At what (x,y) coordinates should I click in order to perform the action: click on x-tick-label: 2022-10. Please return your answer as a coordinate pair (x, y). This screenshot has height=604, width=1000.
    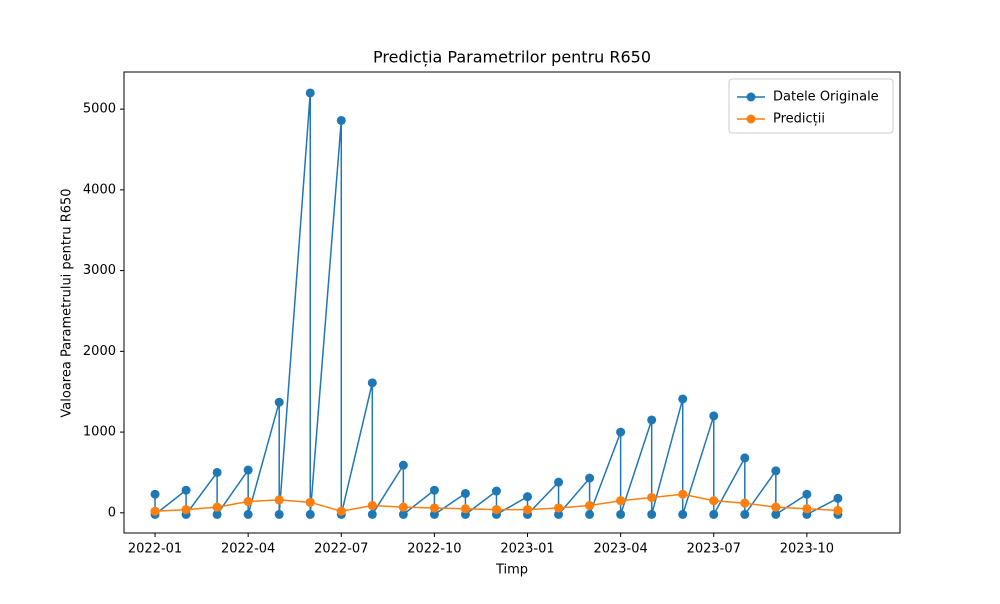
    Looking at the image, I should click on (434, 549).